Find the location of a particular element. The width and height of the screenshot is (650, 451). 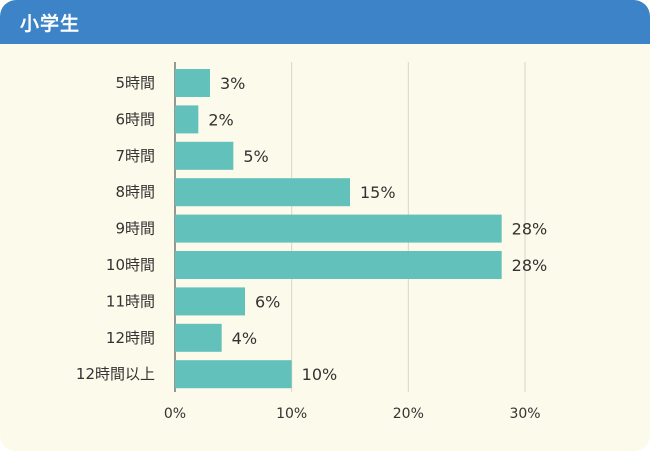

x-tick-label: 20% is located at coordinates (408, 414).